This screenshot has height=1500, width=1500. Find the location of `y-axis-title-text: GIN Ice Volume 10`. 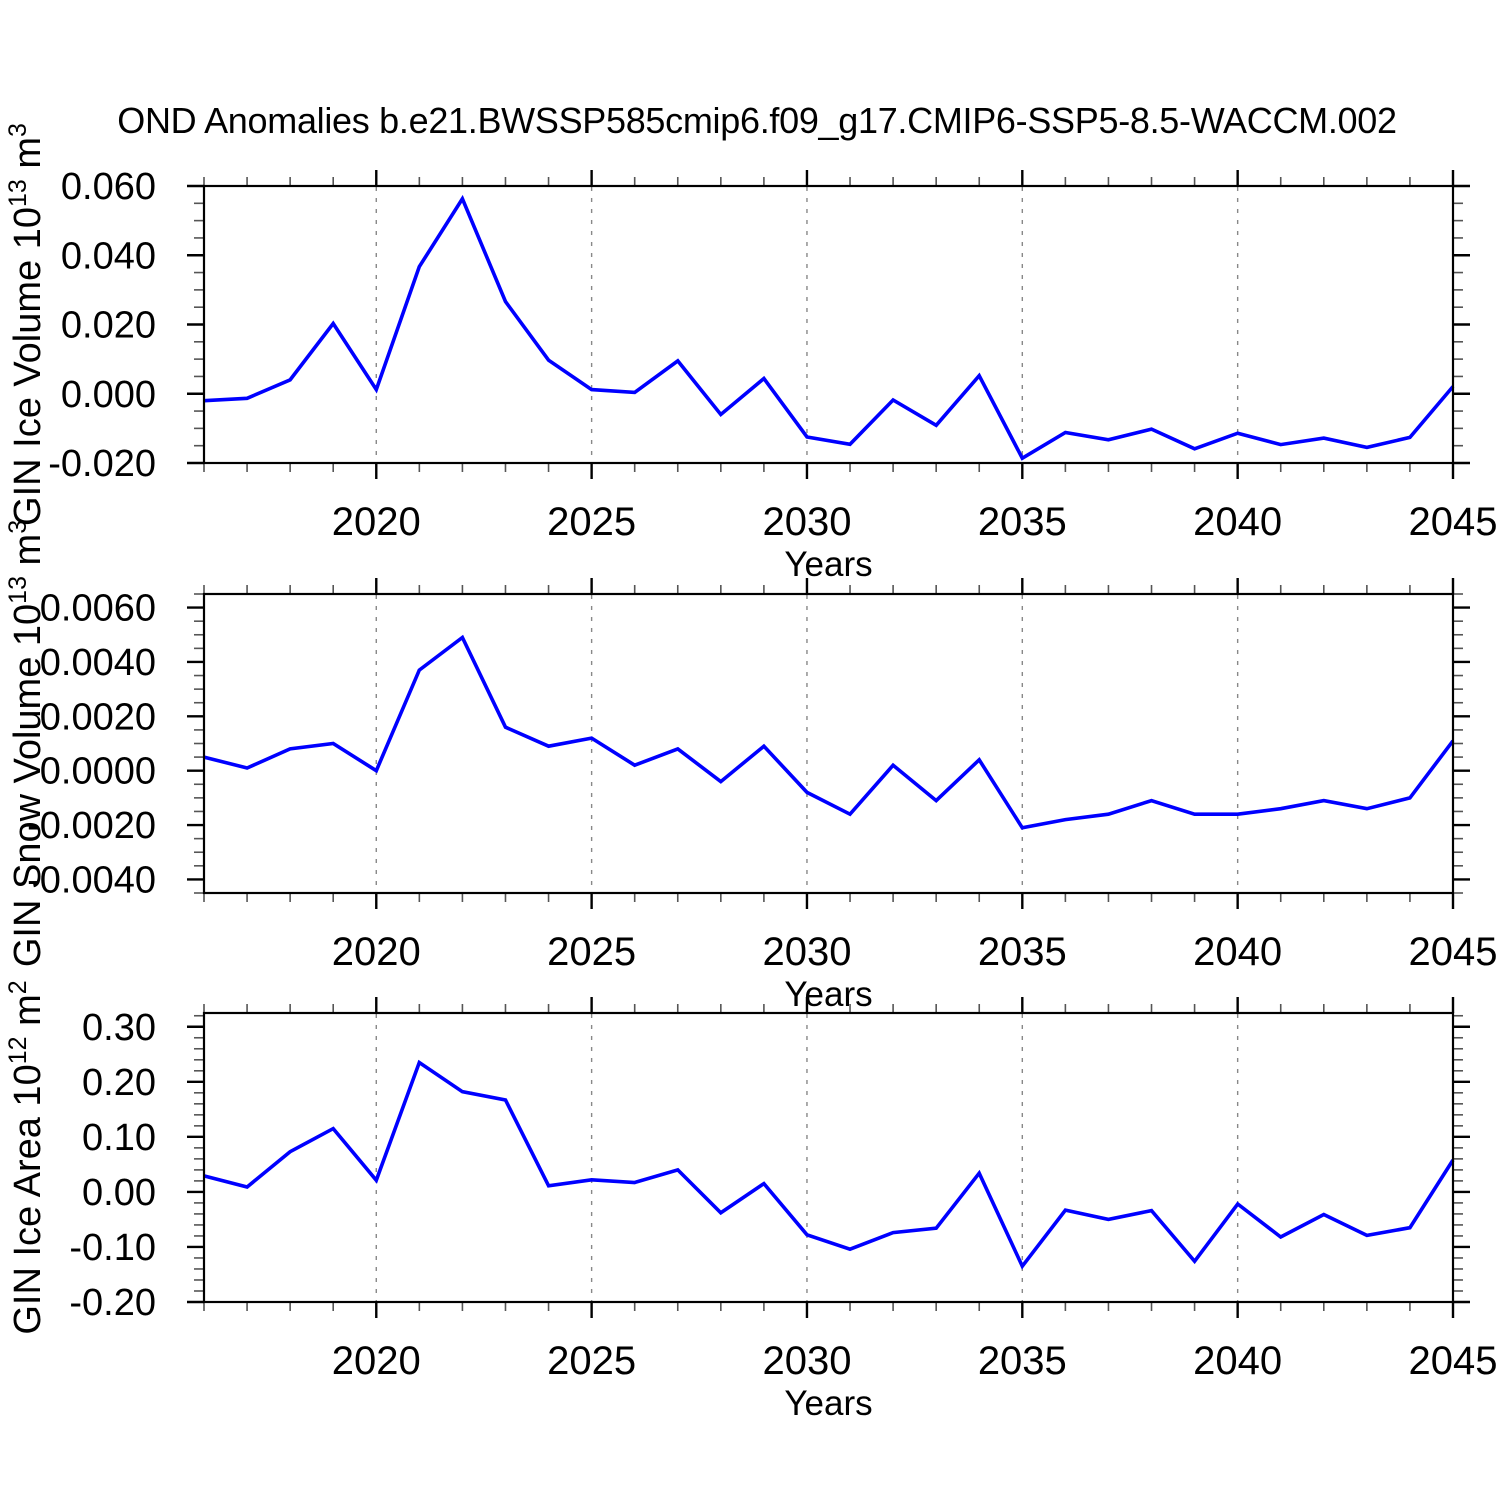

y-axis-title-text: GIN Ice Volume 10 is located at coordinates (28, 366).